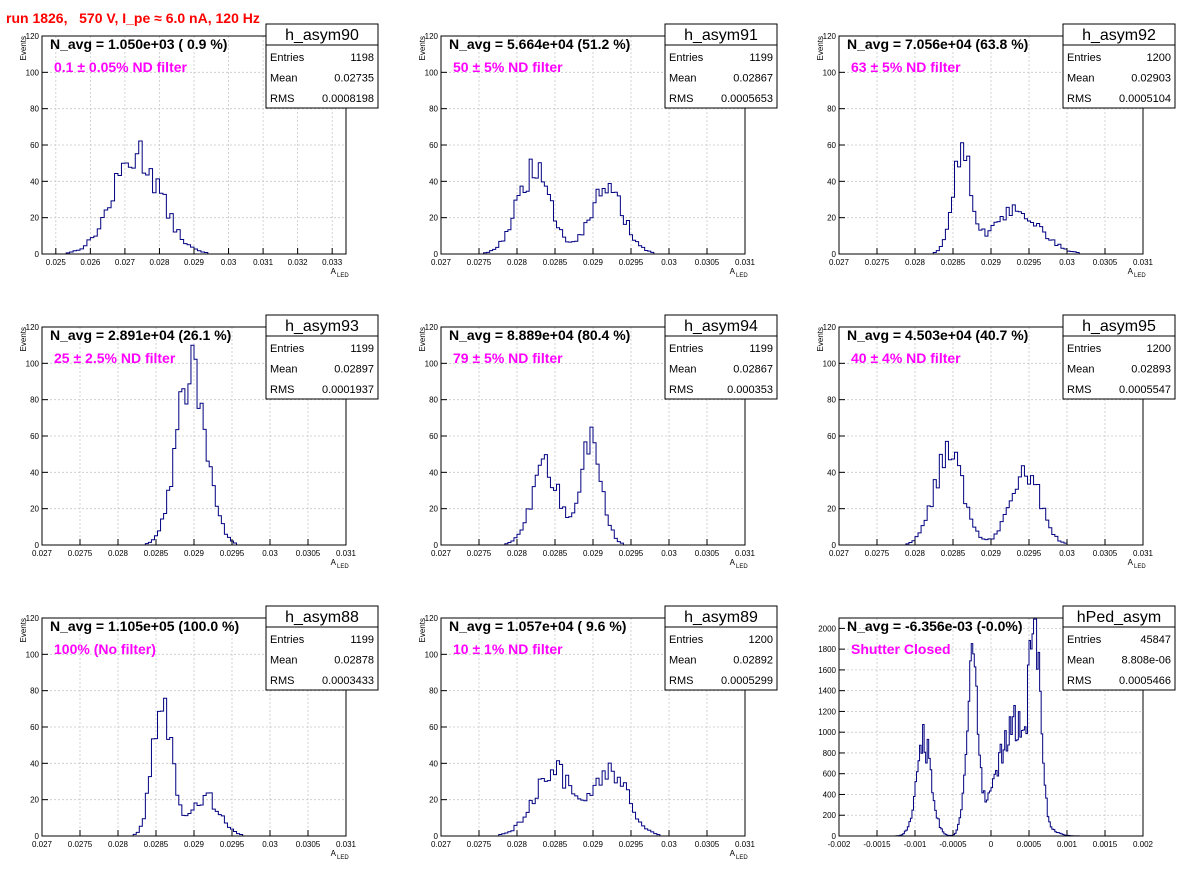 Image resolution: width=1196 pixels, height=872 pixels. What do you see at coordinates (747, 99) in the screenshot?
I see `stats-value-rms: 0.0005653` at bounding box center [747, 99].